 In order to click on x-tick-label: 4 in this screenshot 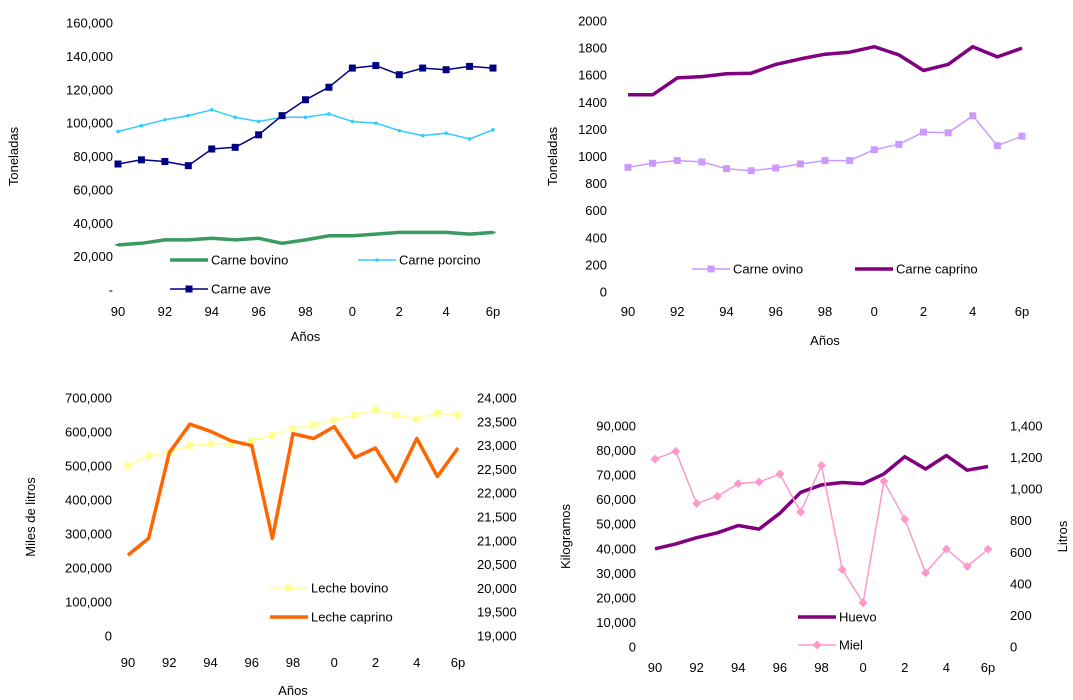, I will do `click(946, 667)`.